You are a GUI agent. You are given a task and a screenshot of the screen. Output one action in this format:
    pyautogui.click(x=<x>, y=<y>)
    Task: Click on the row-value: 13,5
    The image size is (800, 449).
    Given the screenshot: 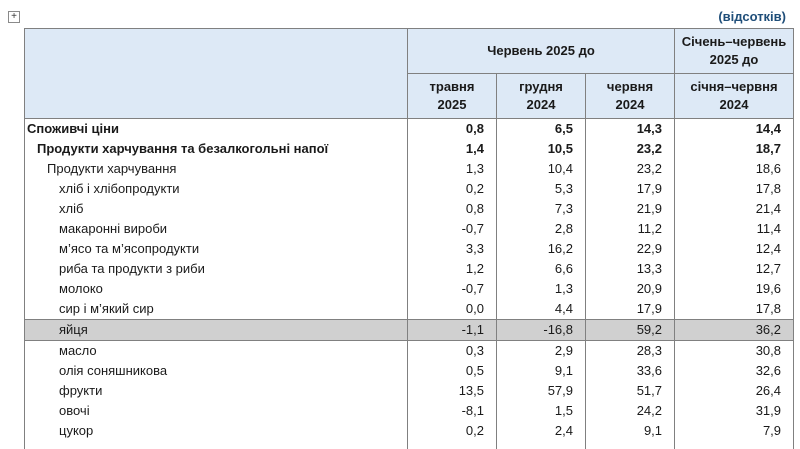 What is the action you would take?
    pyautogui.click(x=452, y=391)
    